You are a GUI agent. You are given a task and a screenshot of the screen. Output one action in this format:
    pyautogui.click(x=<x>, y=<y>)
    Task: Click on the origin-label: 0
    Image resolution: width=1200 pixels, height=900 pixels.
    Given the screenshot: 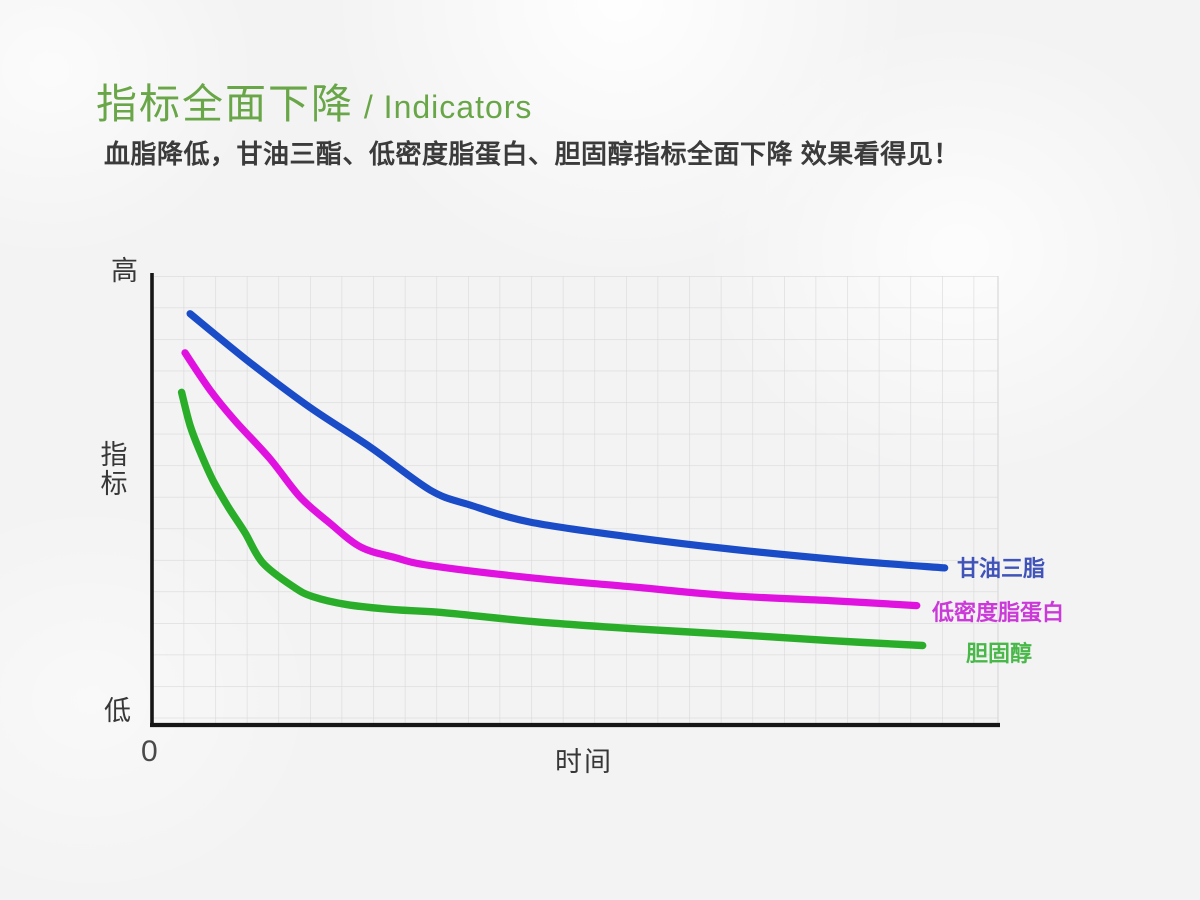 What is the action you would take?
    pyautogui.click(x=149, y=751)
    